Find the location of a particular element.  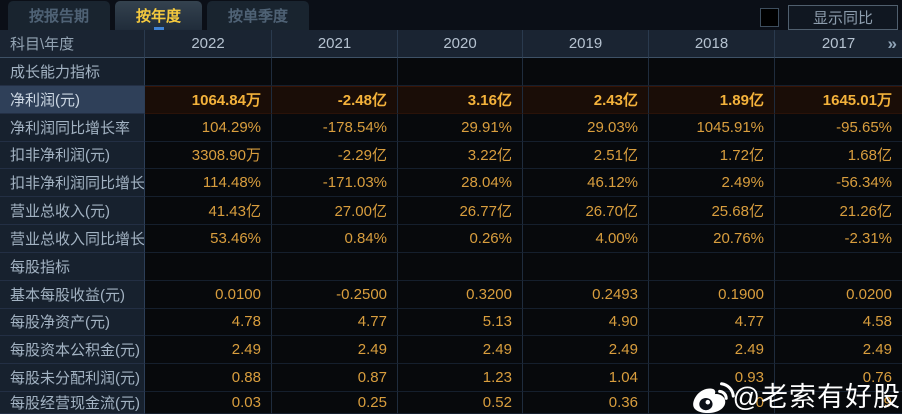

show-yoy-checkbox is located at coordinates (769, 17).